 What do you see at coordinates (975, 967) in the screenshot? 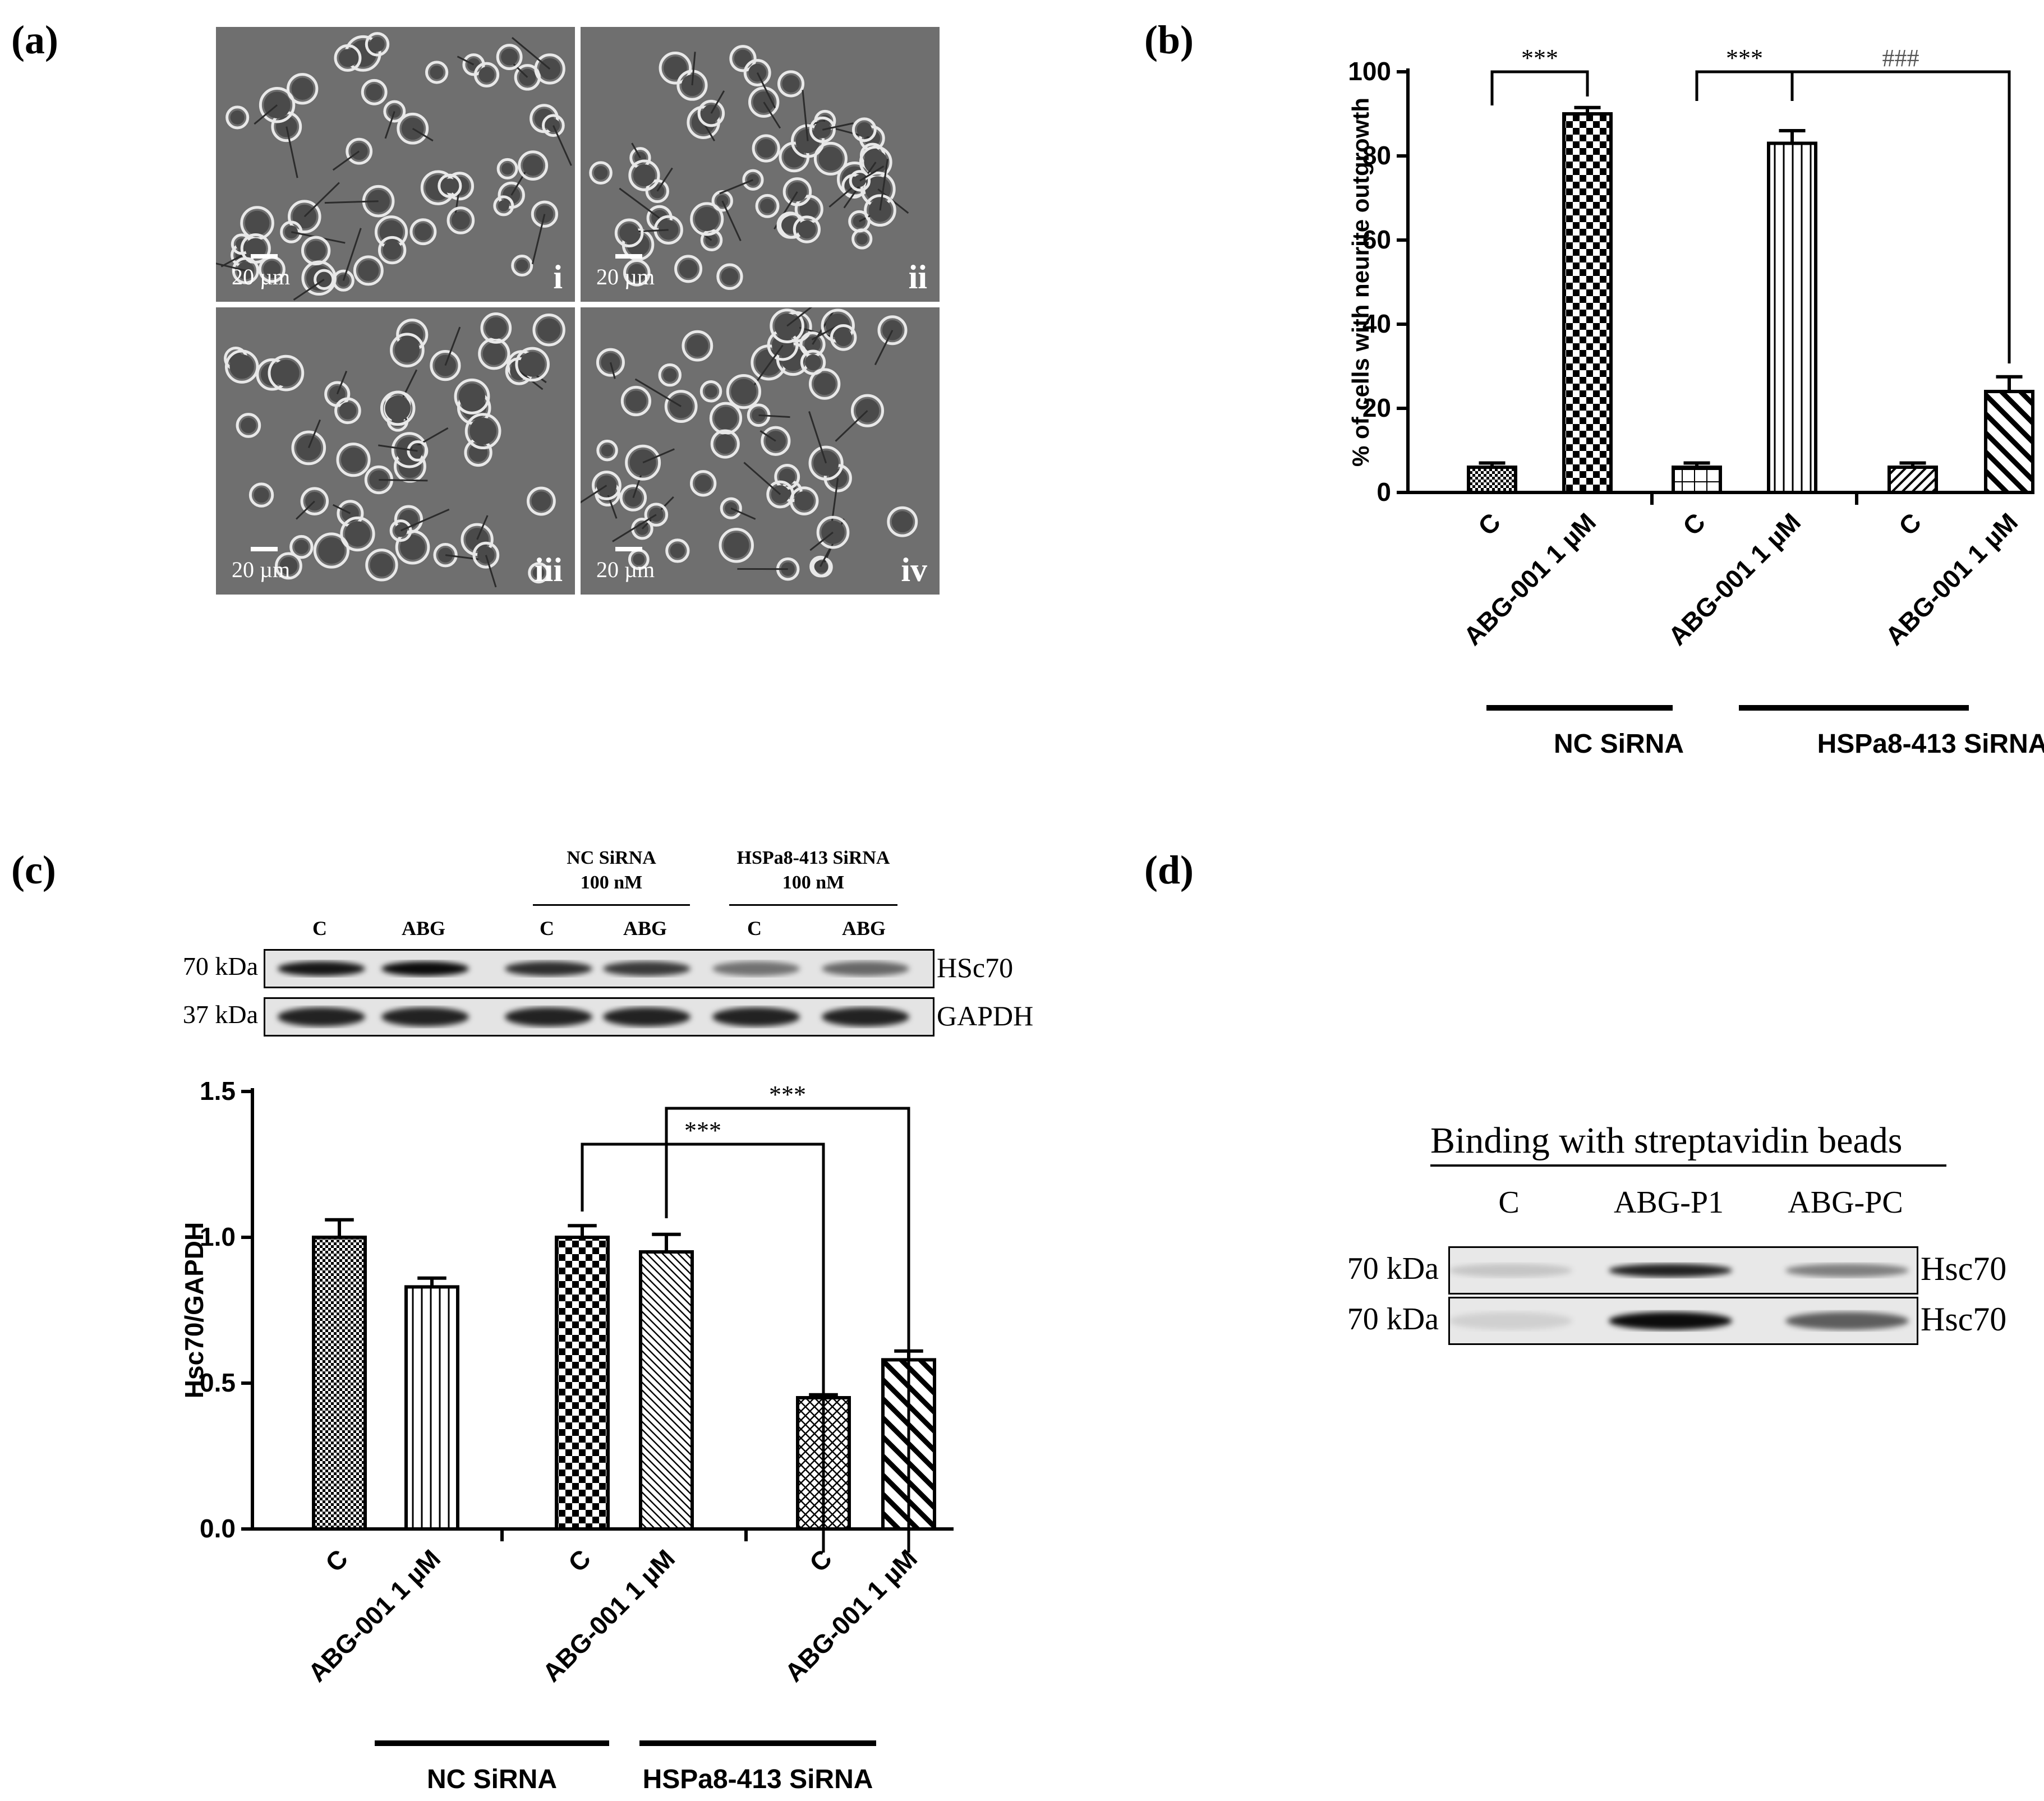
I see `blot-protein-label: HSc70` at bounding box center [975, 967].